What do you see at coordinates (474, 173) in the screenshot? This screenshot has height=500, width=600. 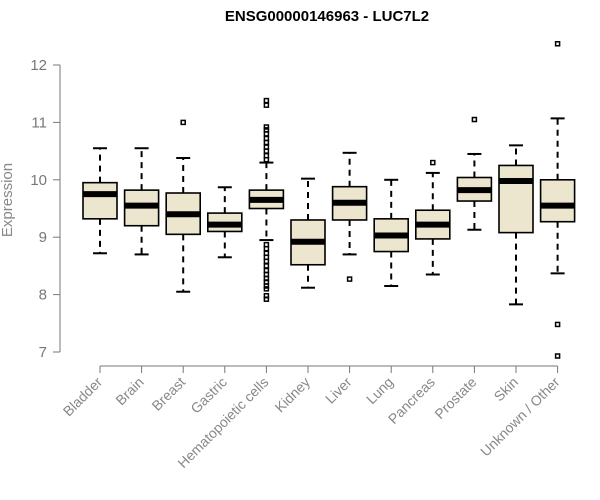 I see `box-prostate` at bounding box center [474, 173].